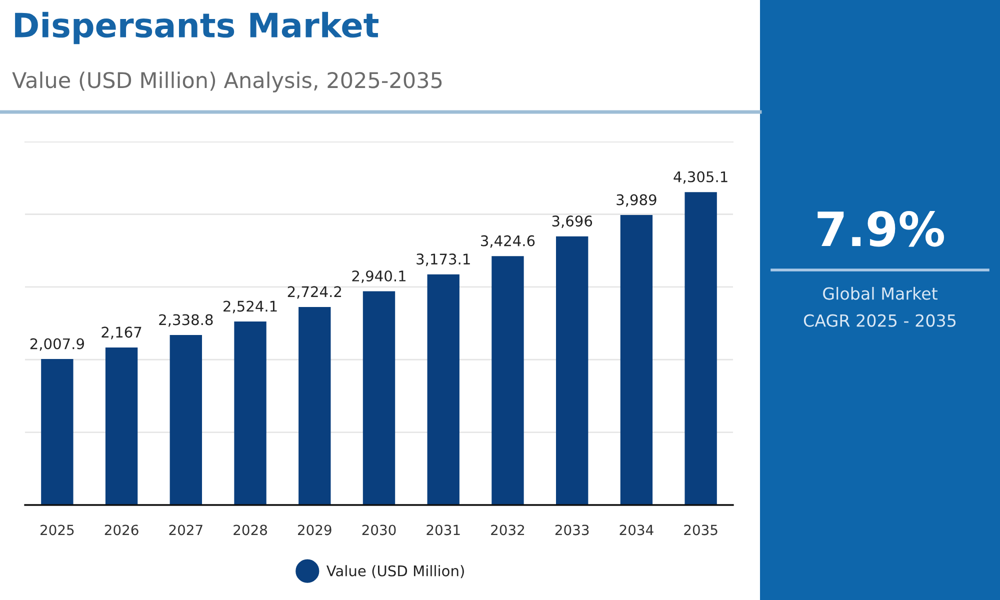 Image resolution: width=1000 pixels, height=600 pixels. What do you see at coordinates (196, 28) in the screenshot?
I see `chart-title: Dispersants Market` at bounding box center [196, 28].